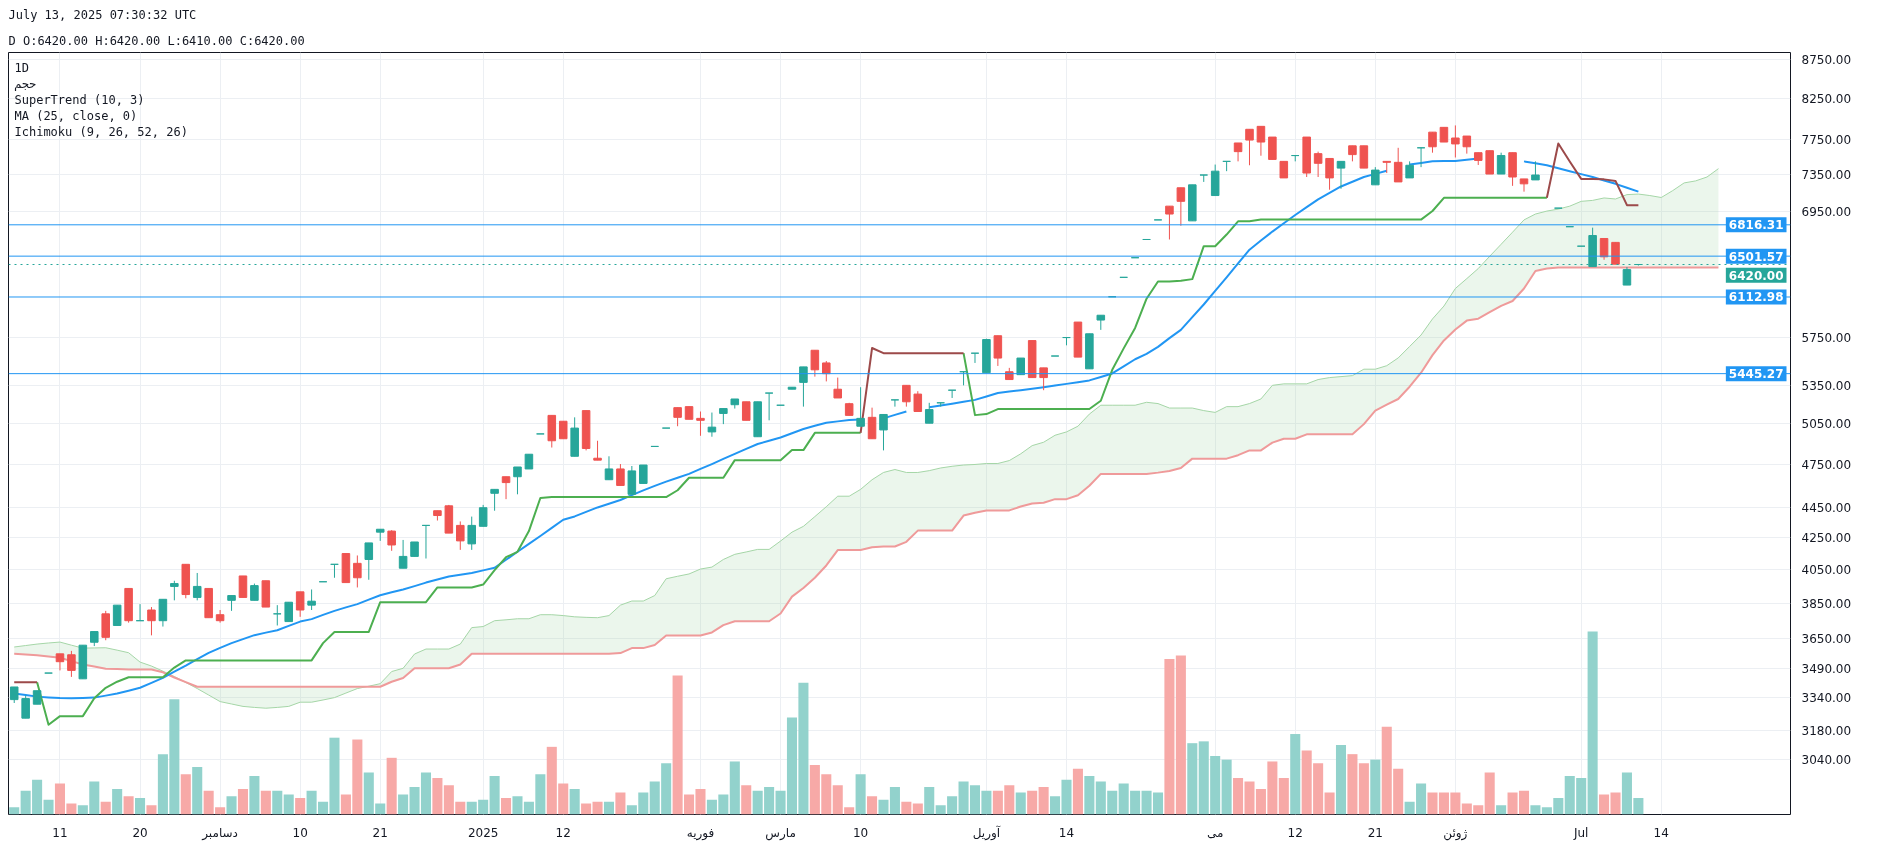 The height and width of the screenshot is (858, 1878). What do you see at coordinates (1826, 212) in the screenshot?
I see `y-tick-label: 6950.00` at bounding box center [1826, 212].